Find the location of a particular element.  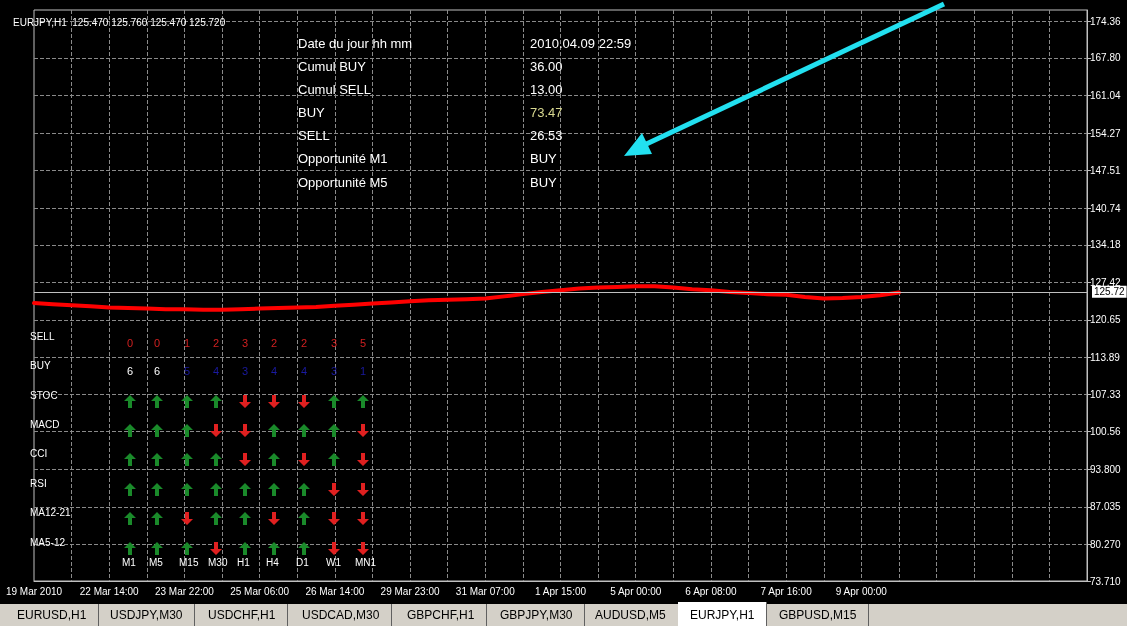

annotation: MACD is located at coordinates (45, 424).